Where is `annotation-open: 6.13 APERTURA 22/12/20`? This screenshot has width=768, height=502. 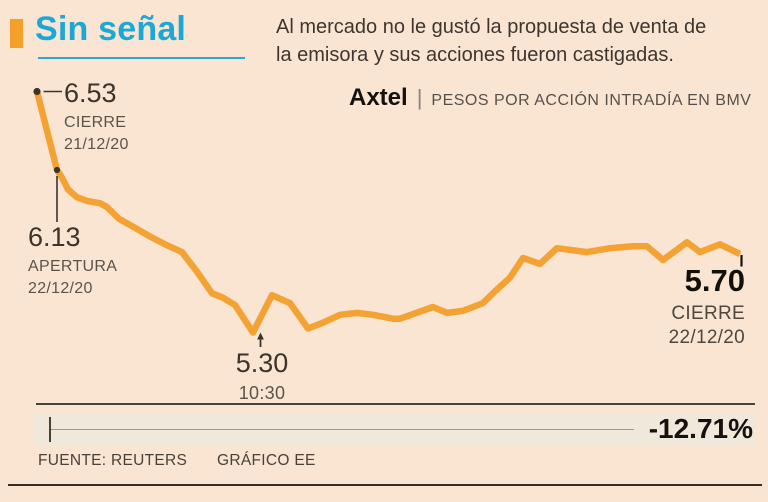 annotation-open: 6.13 APERTURA 22/12/20 is located at coordinates (72, 261).